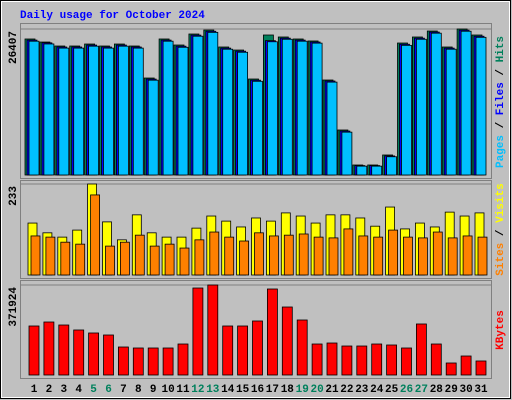 This screenshot has height=400, width=512. I want to click on x-tick-label: 16, so click(257, 390).